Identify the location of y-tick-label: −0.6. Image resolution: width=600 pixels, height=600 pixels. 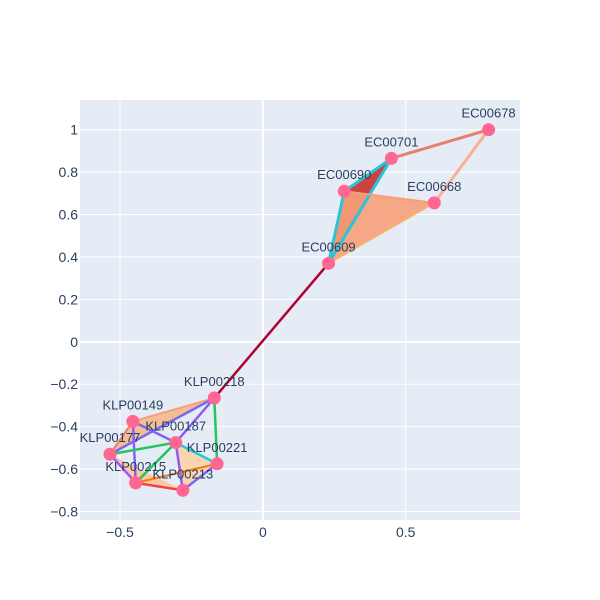
(64, 469).